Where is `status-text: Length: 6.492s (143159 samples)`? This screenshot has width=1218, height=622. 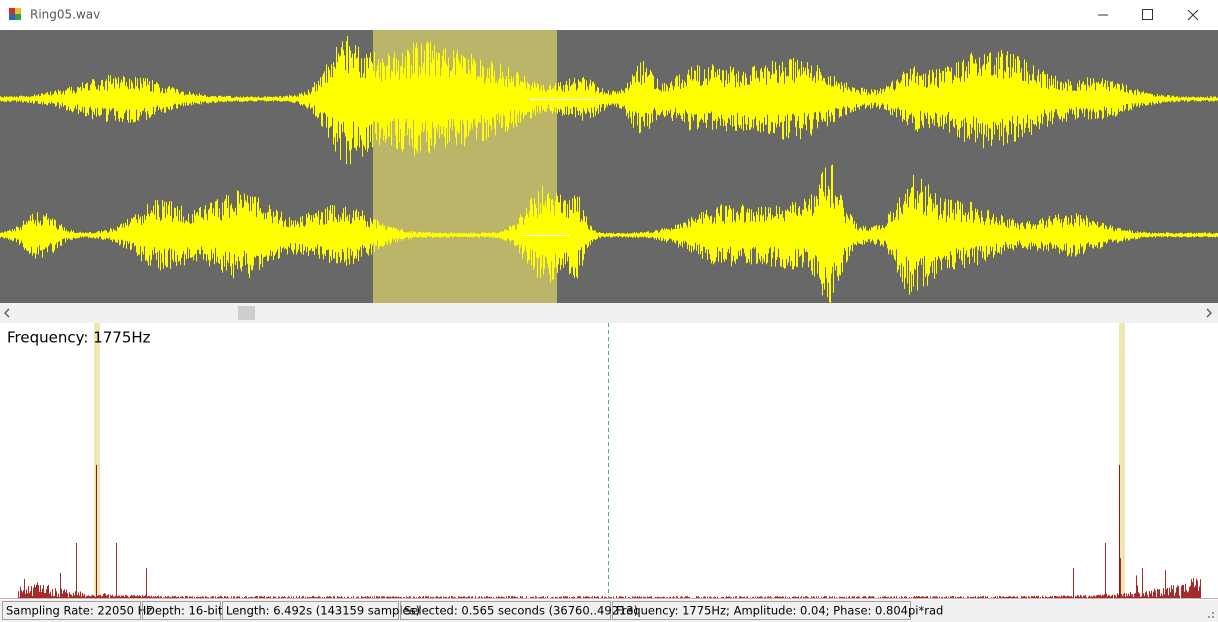
status-text: Length: 6.492s (143159 samples) is located at coordinates (323, 611).